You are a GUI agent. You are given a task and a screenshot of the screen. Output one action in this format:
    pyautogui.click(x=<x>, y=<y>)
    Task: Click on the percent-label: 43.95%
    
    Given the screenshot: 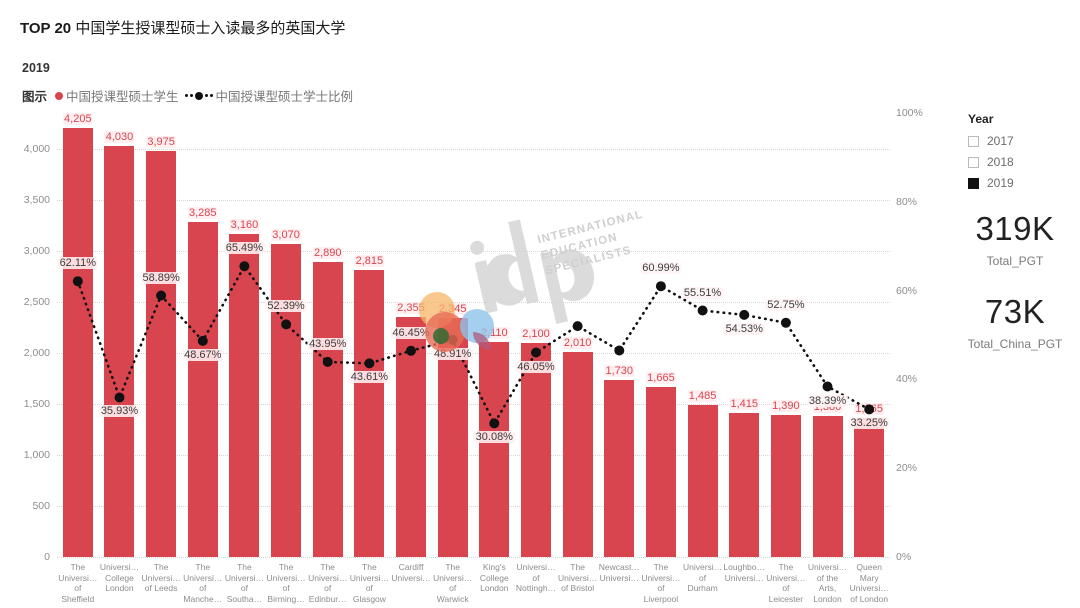 What is the action you would take?
    pyautogui.click(x=328, y=343)
    